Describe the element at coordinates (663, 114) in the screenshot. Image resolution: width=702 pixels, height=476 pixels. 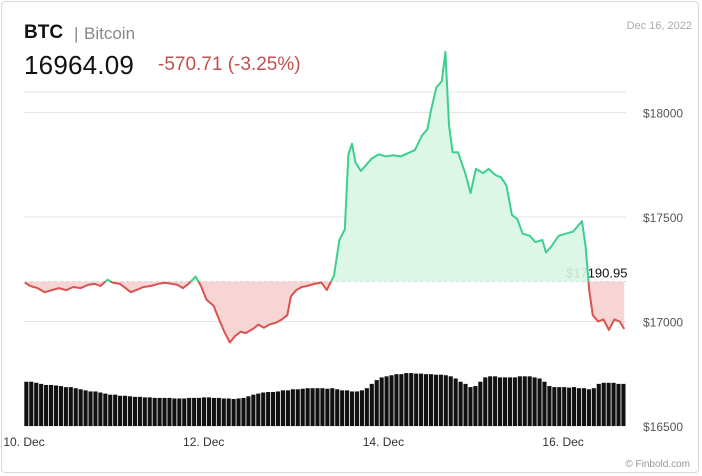
I see `y-tick-label: $18000` at that location.